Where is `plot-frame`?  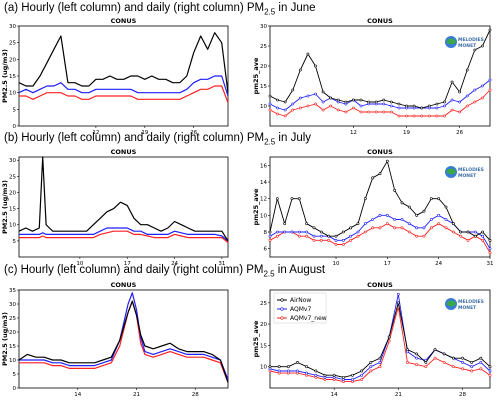 plot-frame is located at coordinates (123, 339).